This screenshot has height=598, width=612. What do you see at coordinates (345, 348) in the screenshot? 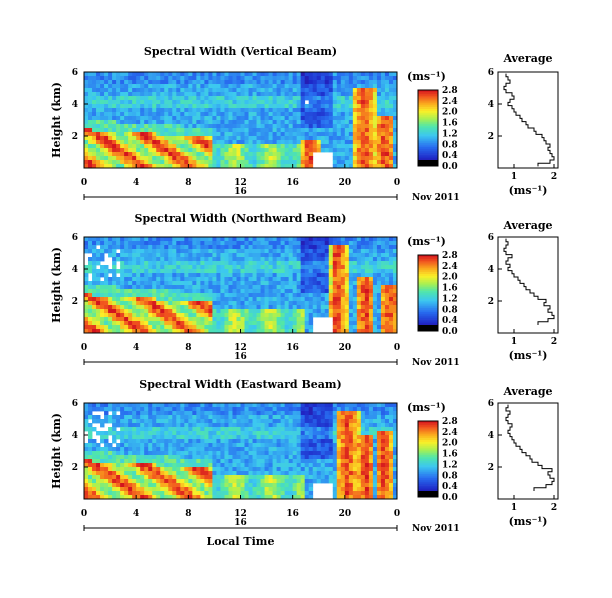
I see `x-tick-label: 20` at bounding box center [345, 348].